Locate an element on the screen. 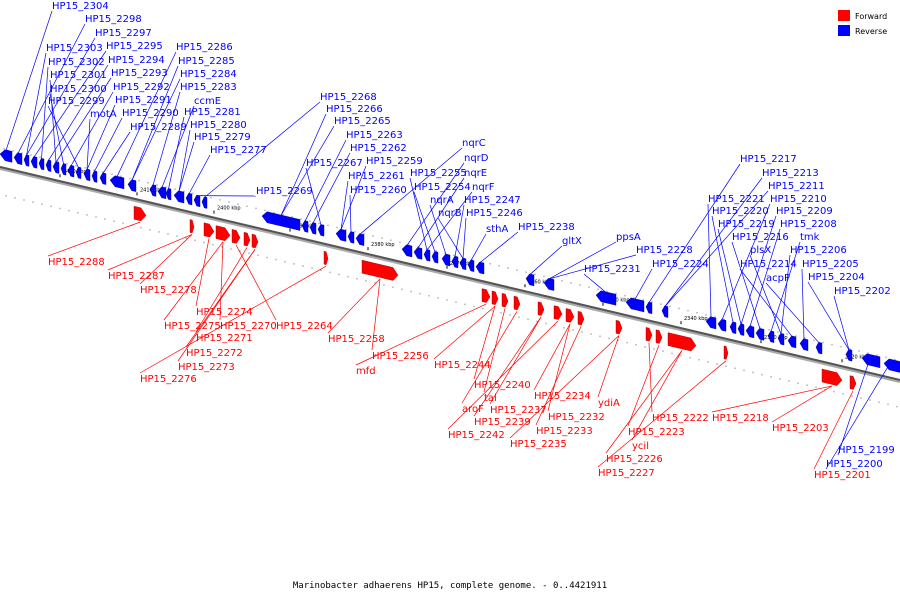 This screenshot has width=900, height=600. gene-label: HP15_2269 is located at coordinates (284, 191).